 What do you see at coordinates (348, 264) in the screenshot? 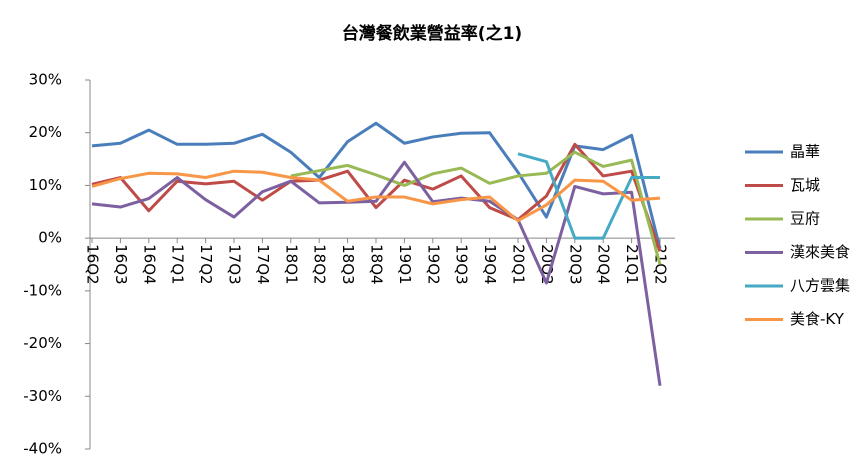
I see `x-tick-label: 18Q3` at bounding box center [348, 264].